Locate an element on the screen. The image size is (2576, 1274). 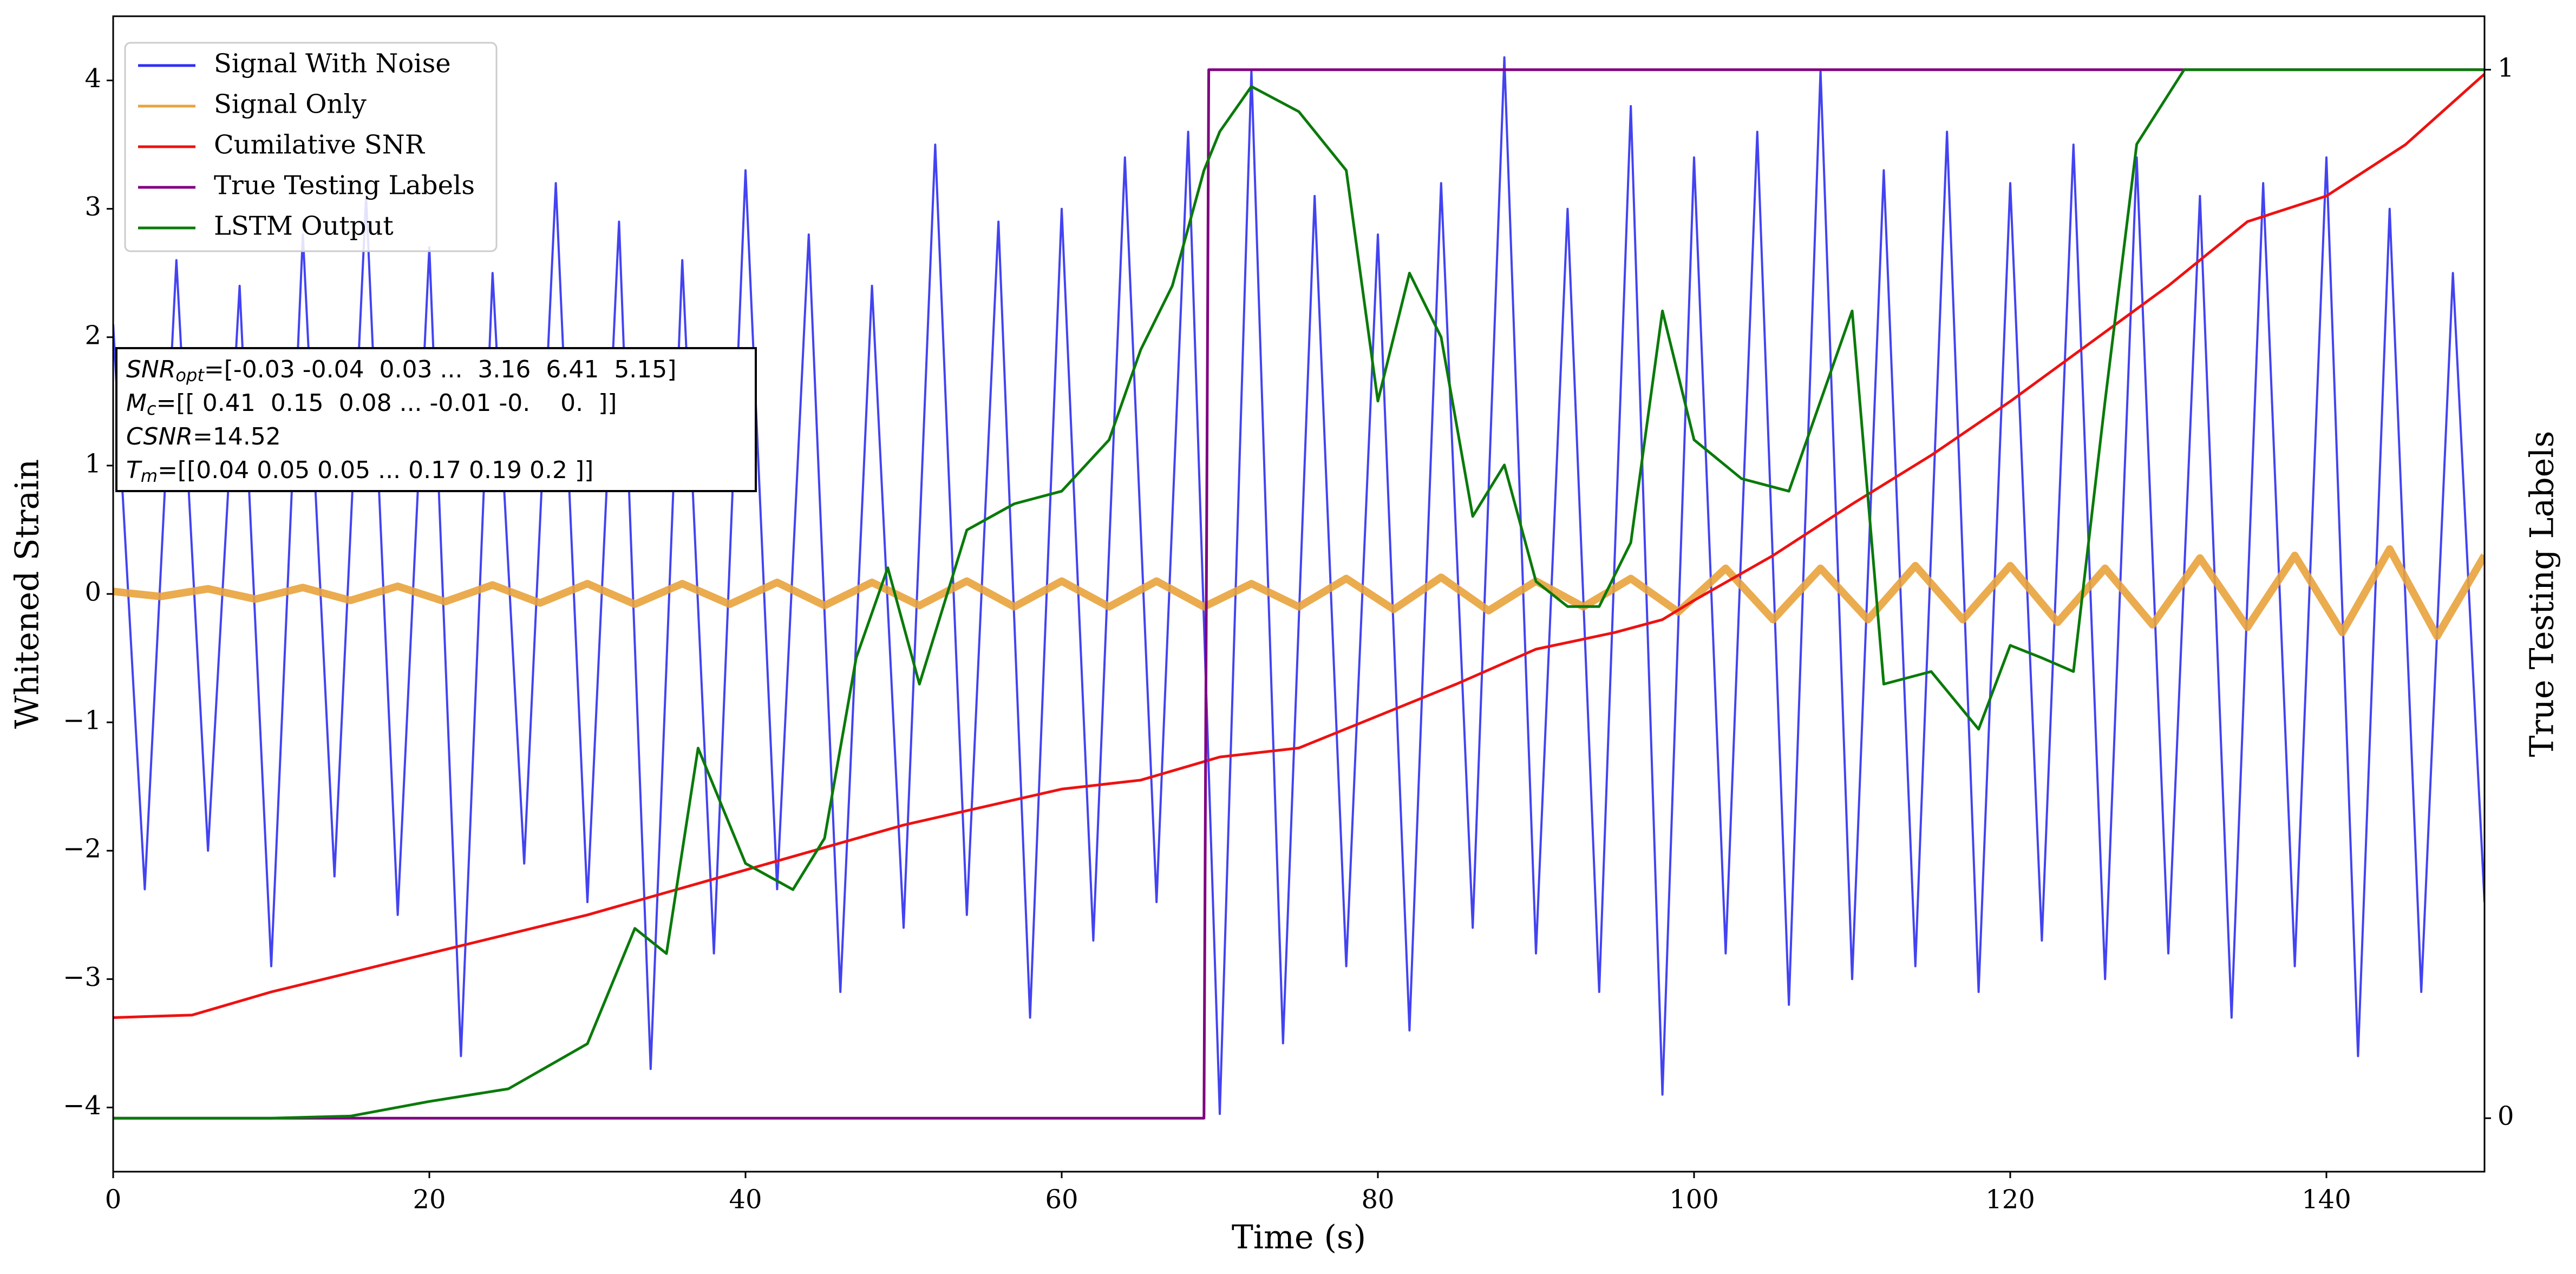
y-tick-label: 4 is located at coordinates (92, 78).